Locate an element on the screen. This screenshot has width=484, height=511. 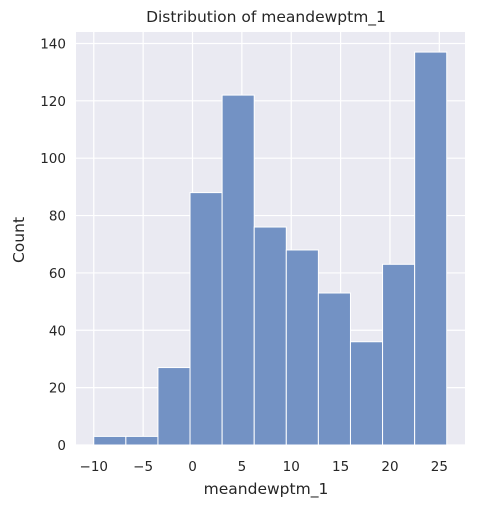
y-tick-label: 140 is located at coordinates (53, 44).